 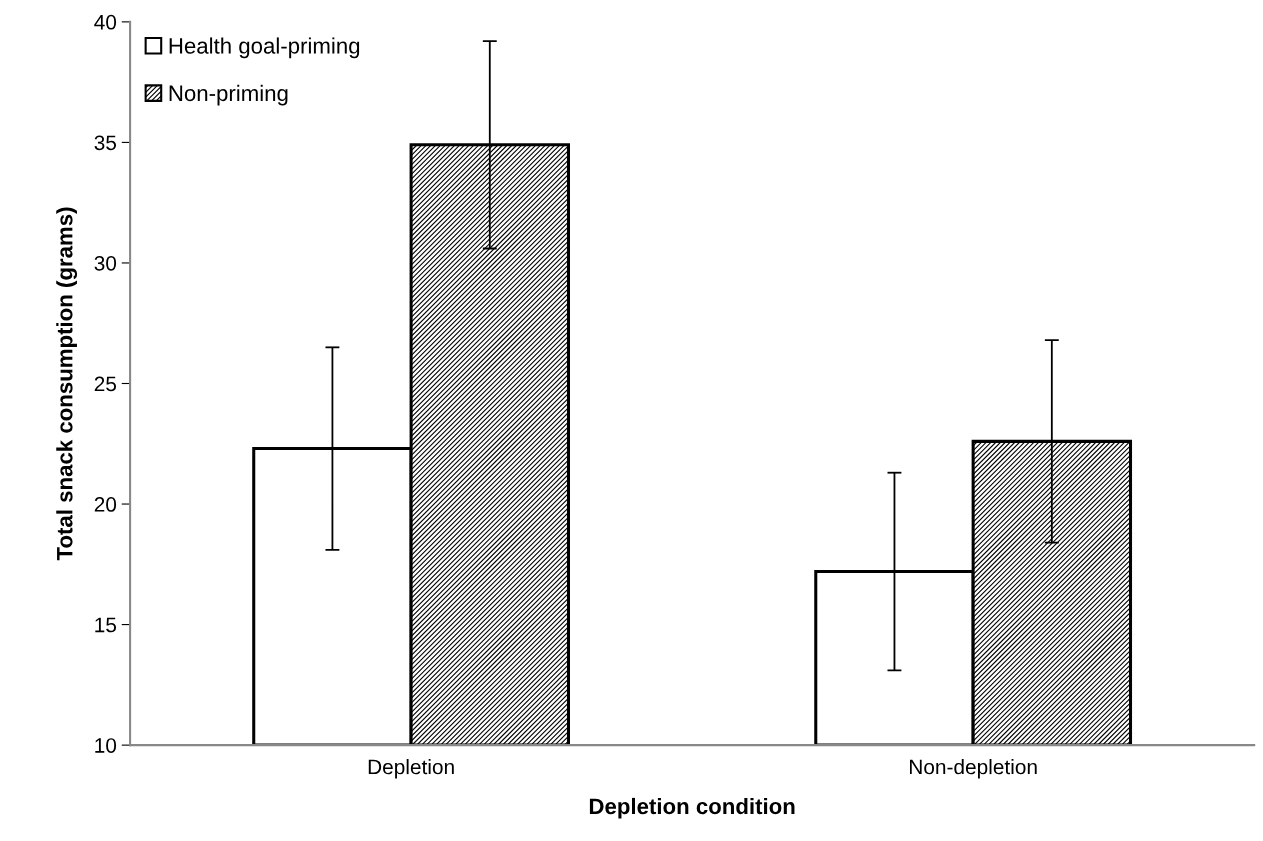 I want to click on y-tick-label: 15, so click(x=106, y=625).